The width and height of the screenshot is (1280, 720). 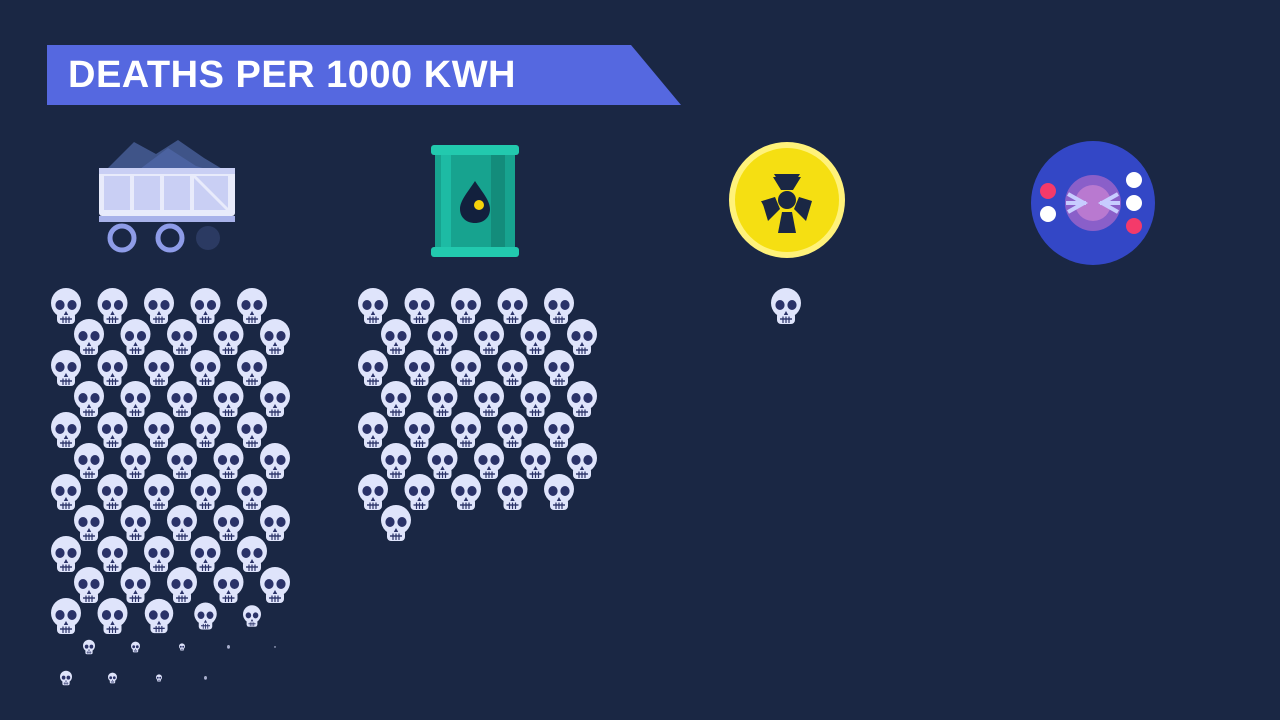 I want to click on fusion-icon, so click(x=1093, y=203).